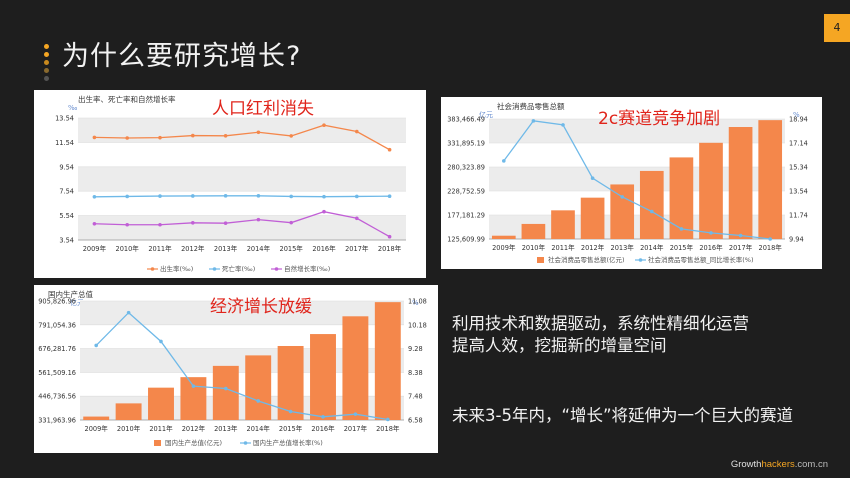  Describe the element at coordinates (798, 168) in the screenshot. I see `y2-tick-label: 15.34` at that location.